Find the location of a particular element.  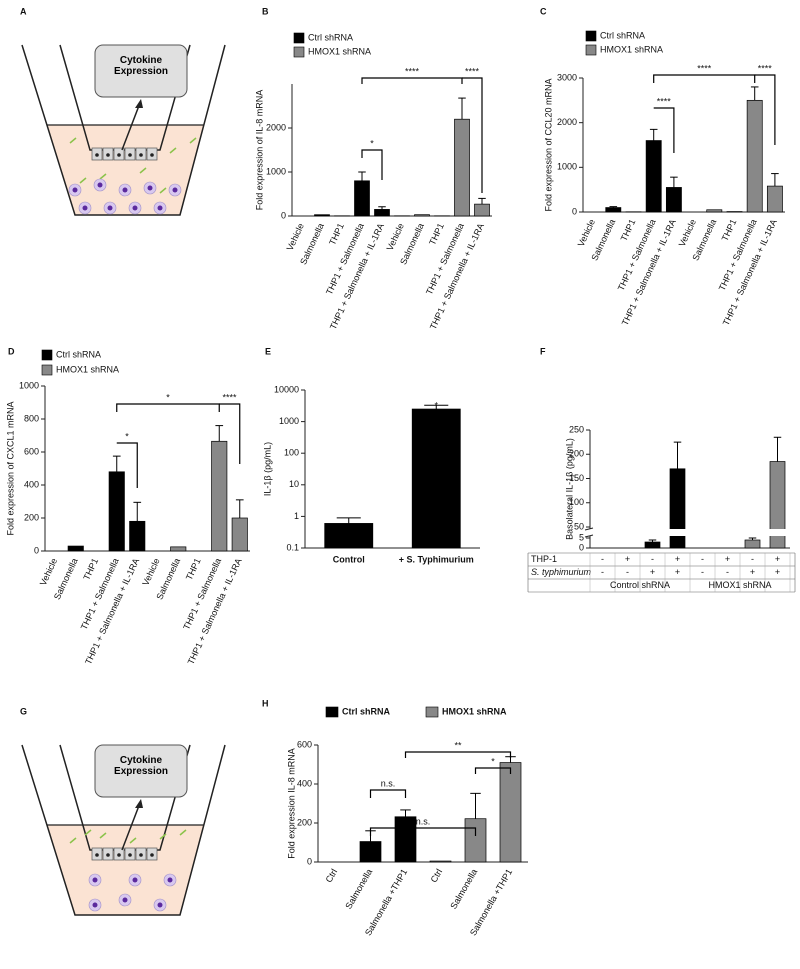

table-row-label: S. typhimurium is located at coordinates (561, 572).